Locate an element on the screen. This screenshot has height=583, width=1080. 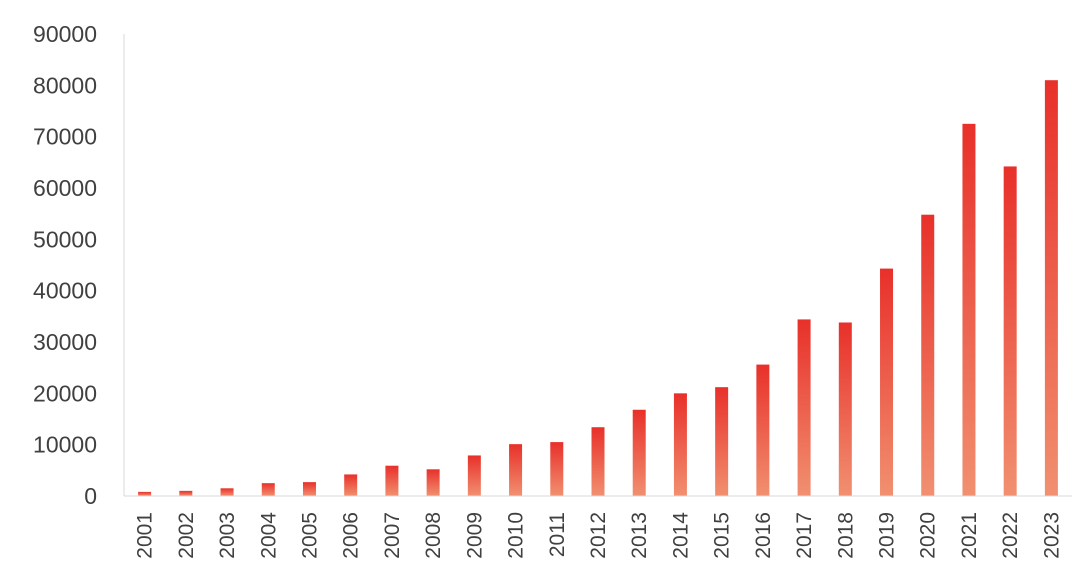
x-tick-label: 2002 is located at coordinates (186, 535).